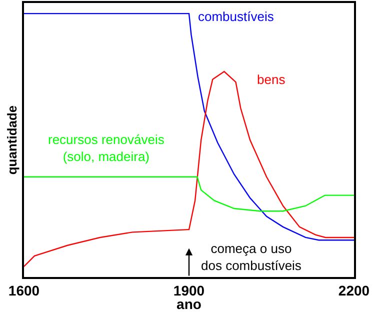  I want to click on annotation: começa o uso dos combustíveis, so click(251, 257).